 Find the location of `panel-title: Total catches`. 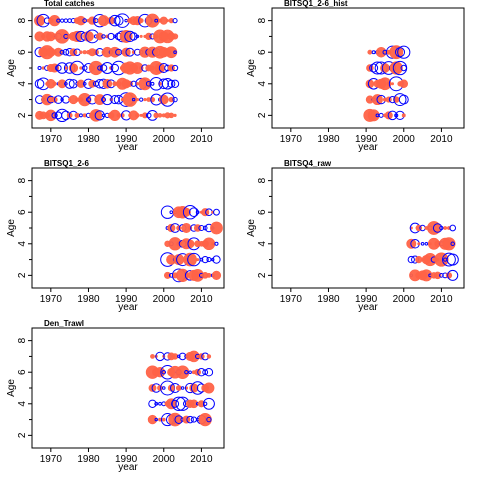

panel-title: Total catches is located at coordinates (69, 4).